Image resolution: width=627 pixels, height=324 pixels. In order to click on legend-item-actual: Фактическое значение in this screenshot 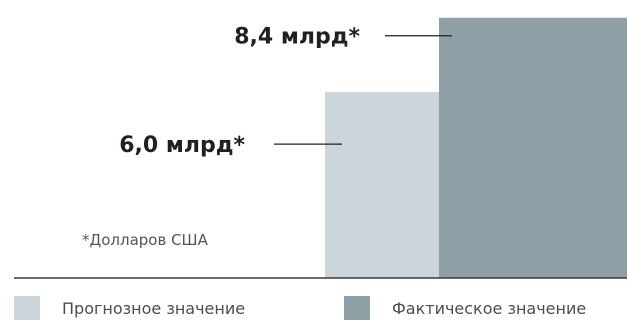, I will do `click(465, 308)`.